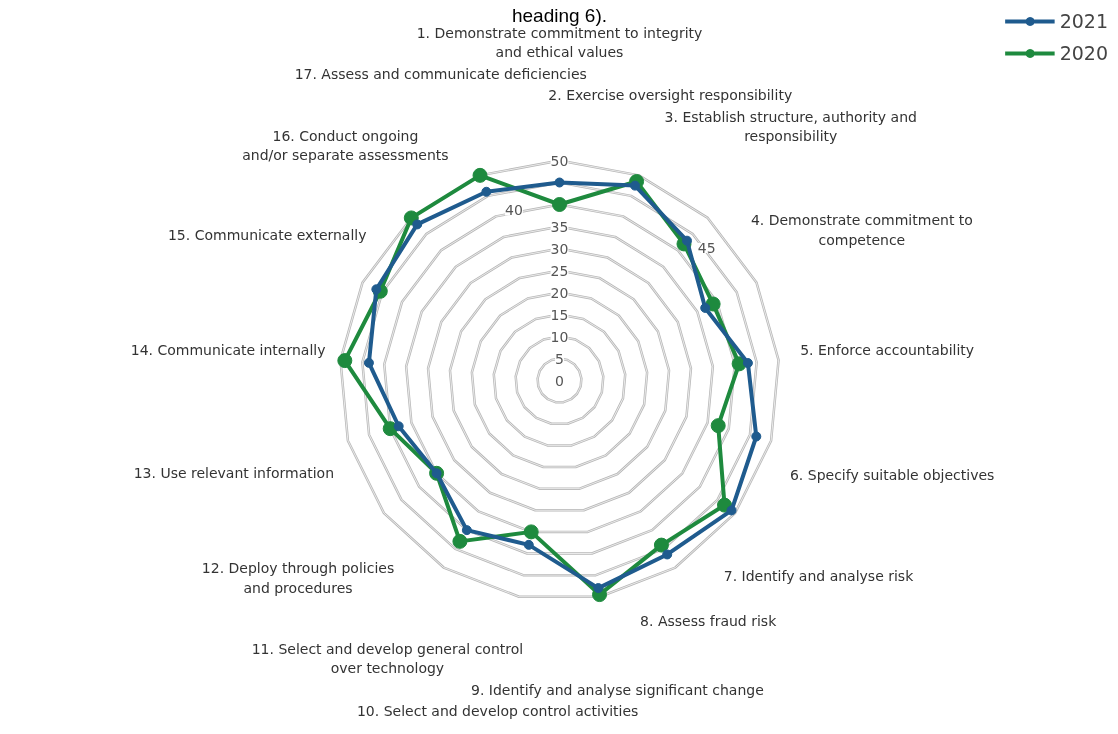 Image resolution: width=1118 pixels, height=734 pixels. What do you see at coordinates (1083, 53) in the screenshot?
I see `legend-label: 2020` at bounding box center [1083, 53].